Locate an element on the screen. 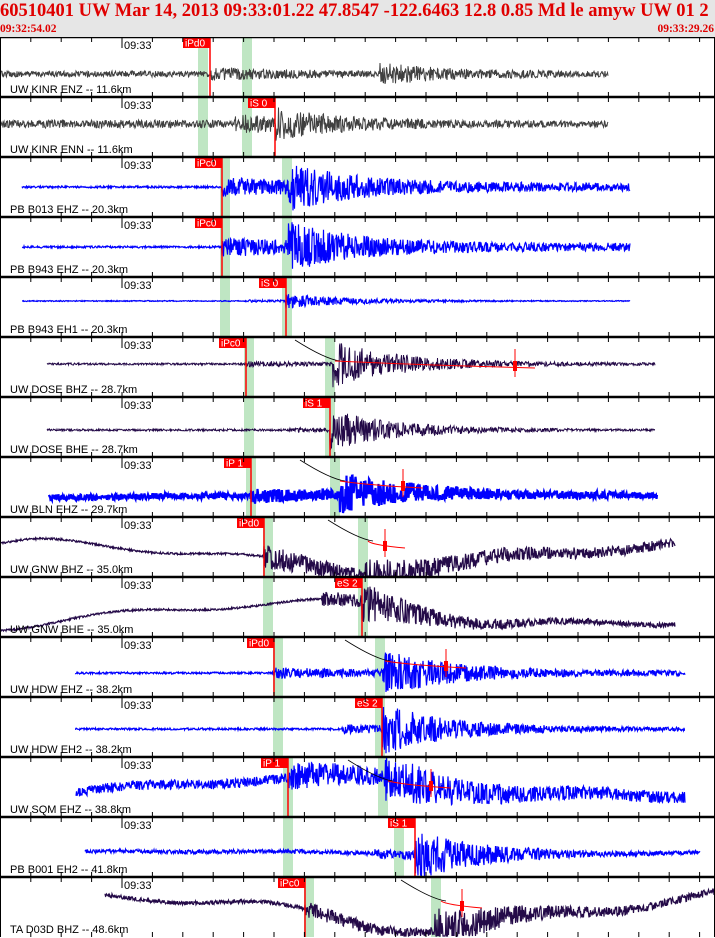 Image resolution: width=715 pixels, height=938 pixels. trace-panel: iP 1 09:33 UW BLN EHZ -- 29.7km is located at coordinates (357, 486).